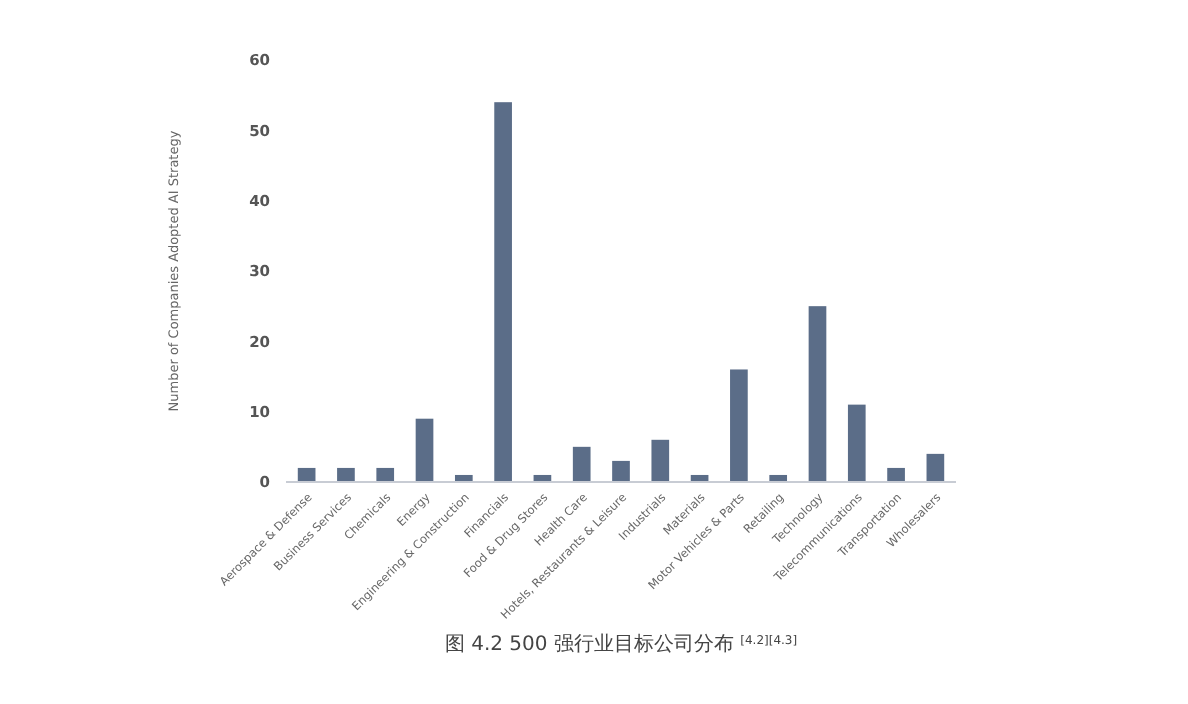 Image resolution: width=1188 pixels, height=704 pixels. Describe the element at coordinates (621, 644) in the screenshot. I see `text: 图 4.2 500 强行业目标公司分布 $^{[4.2][4.3]}$` at that location.